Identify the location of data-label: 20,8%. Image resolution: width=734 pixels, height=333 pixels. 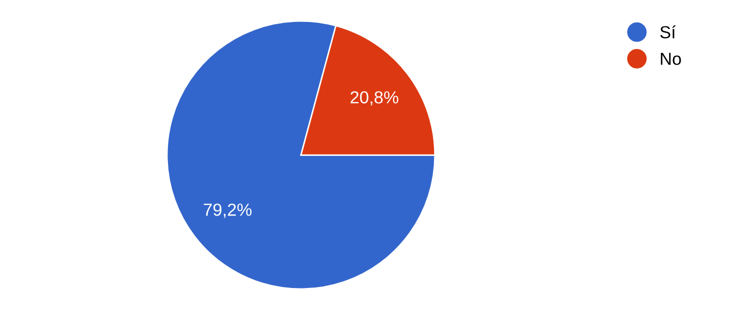
(374, 98).